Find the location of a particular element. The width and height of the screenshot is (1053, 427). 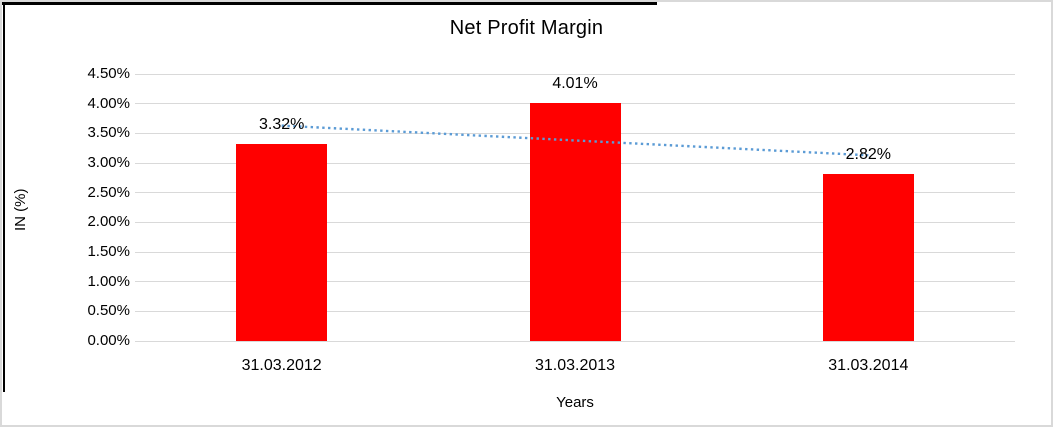

y-tick-label: 3.00% is located at coordinates (108, 162).